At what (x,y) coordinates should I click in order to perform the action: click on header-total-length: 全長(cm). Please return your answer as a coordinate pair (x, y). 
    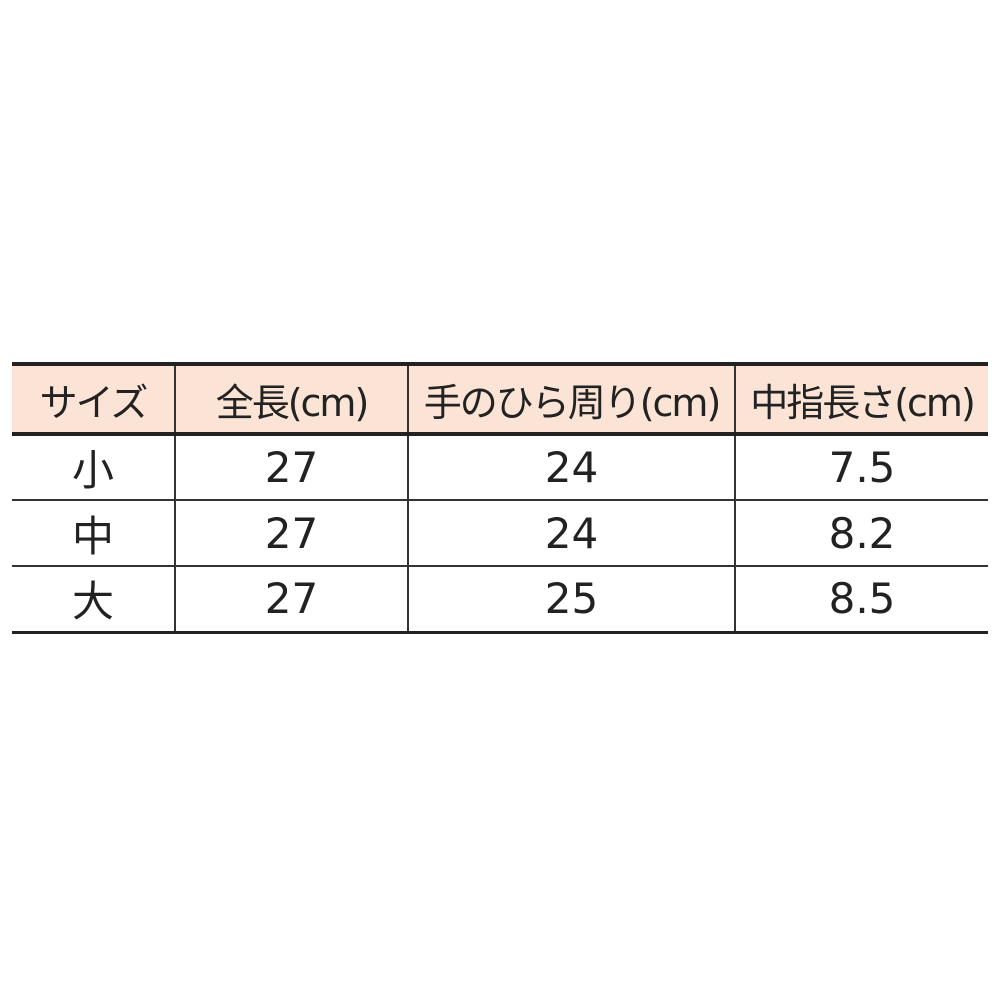
    Looking at the image, I should click on (291, 399).